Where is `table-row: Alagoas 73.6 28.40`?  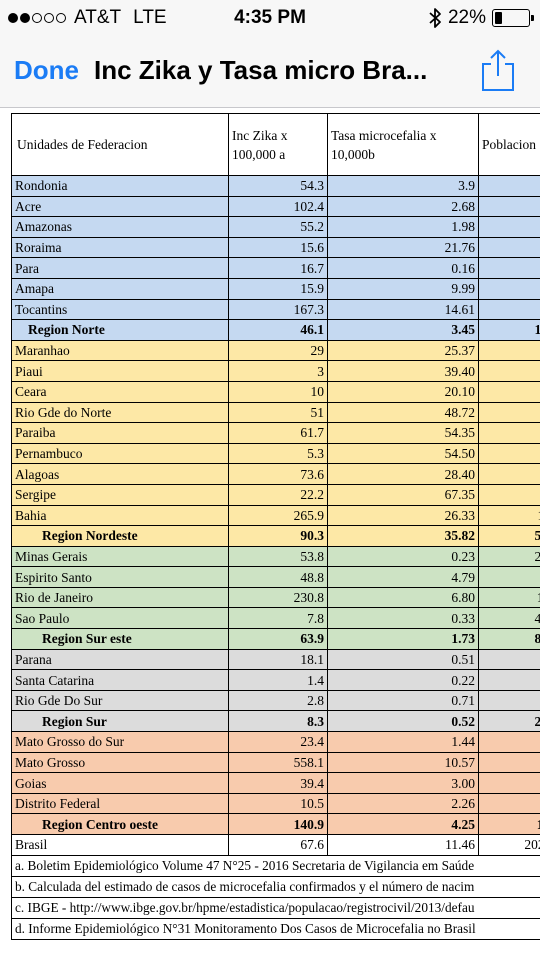 table-row: Alagoas 73.6 28.40 is located at coordinates (275, 474).